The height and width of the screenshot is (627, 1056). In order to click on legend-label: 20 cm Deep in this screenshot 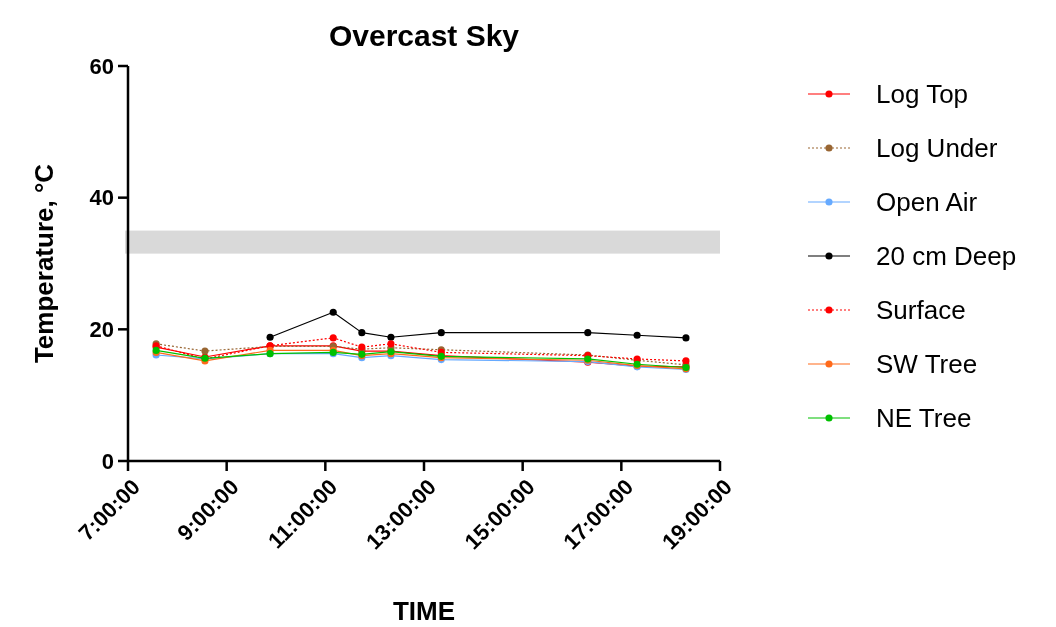, I will do `click(946, 256)`.